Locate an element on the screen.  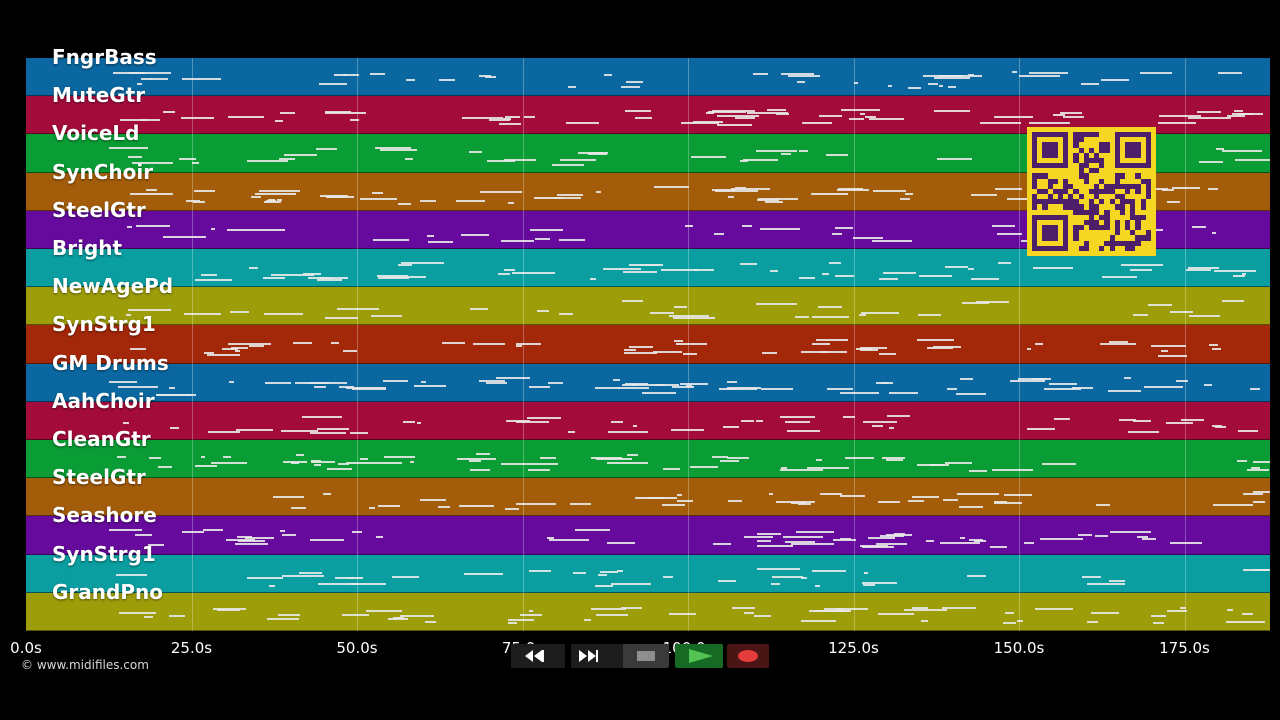
rewind-button is located at coordinates (538, 656).